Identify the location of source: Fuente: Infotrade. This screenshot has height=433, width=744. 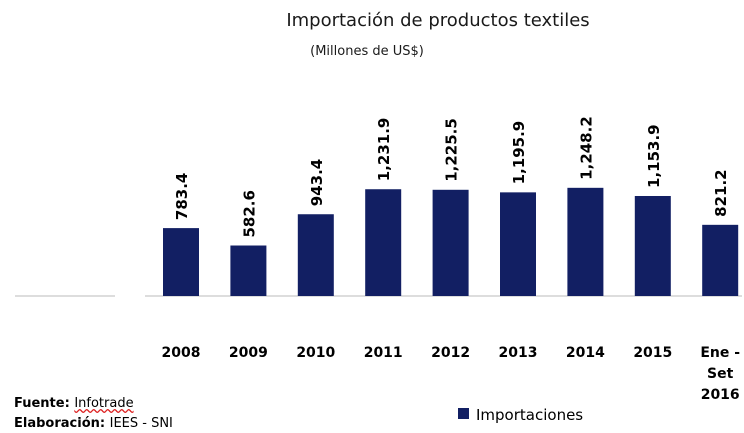
(74, 403).